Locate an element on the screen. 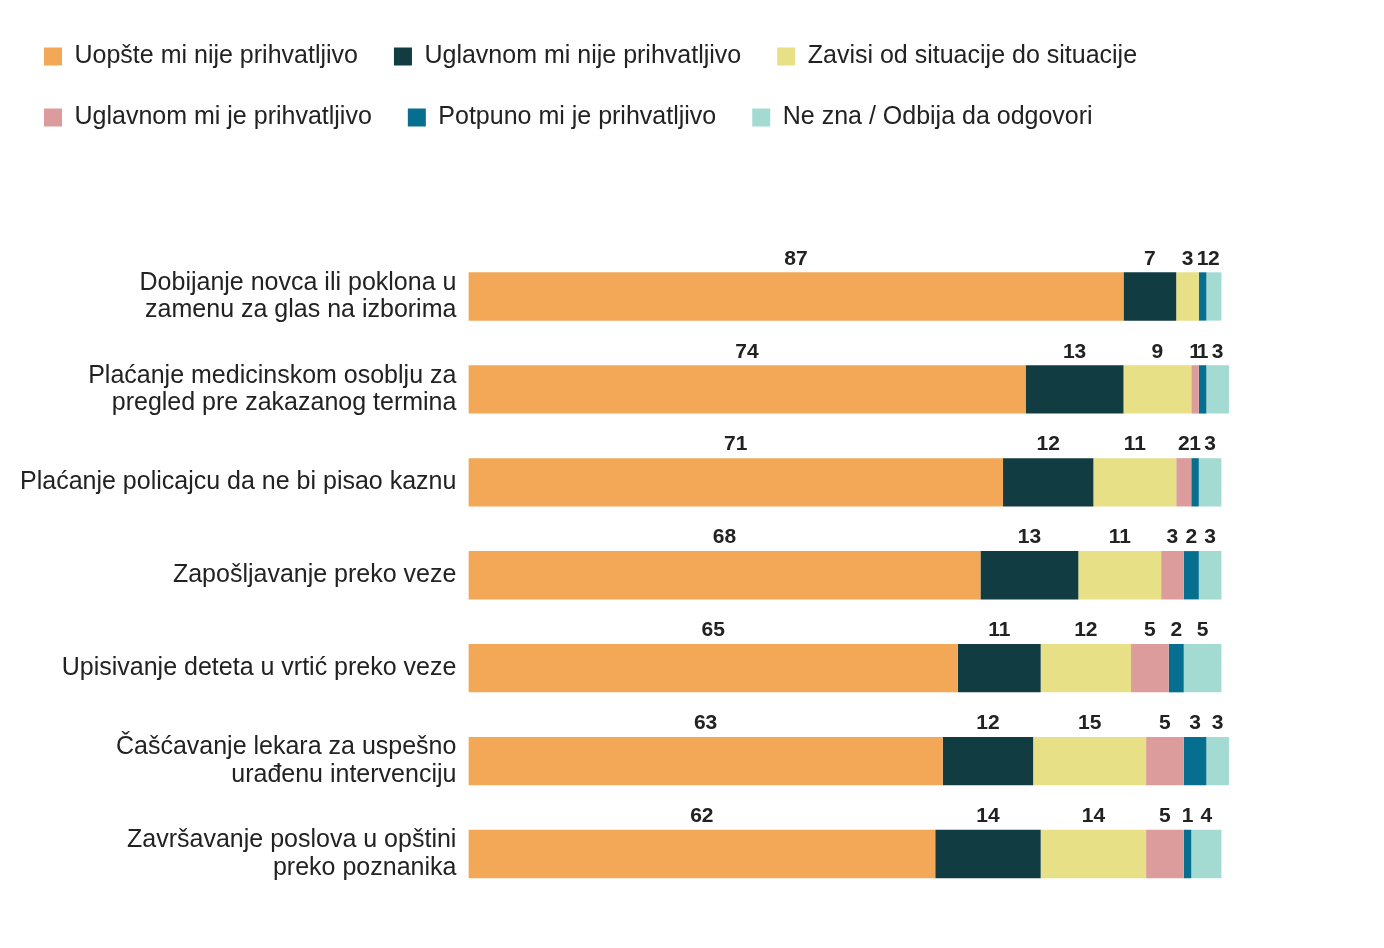 This screenshot has width=1384, height=948. legend-label: Potpuno mi je prihvatljivo is located at coordinates (577, 115).